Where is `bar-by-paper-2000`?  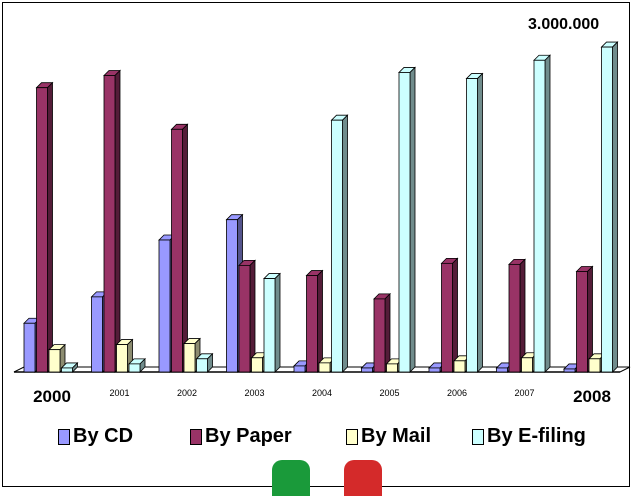 bar-by-paper-2000 is located at coordinates (42, 230).